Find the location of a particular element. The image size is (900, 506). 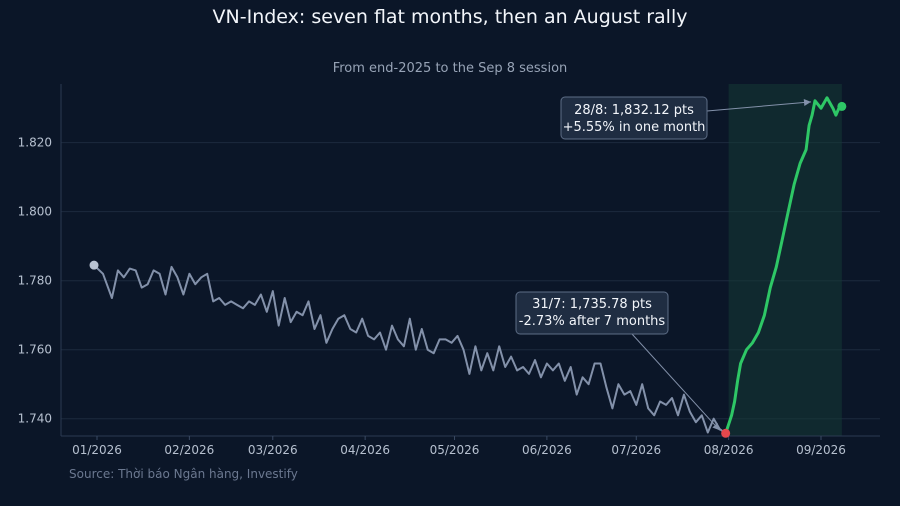

x-tick-label: 06/2026 is located at coordinates (547, 450).